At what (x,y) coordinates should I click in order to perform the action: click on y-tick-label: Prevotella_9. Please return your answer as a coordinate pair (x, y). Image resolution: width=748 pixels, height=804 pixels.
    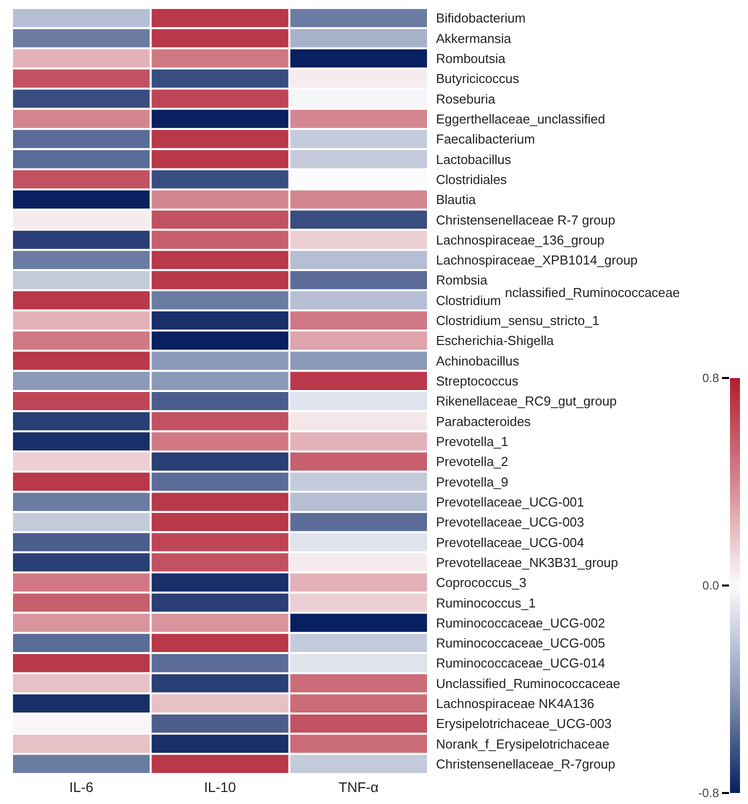
    Looking at the image, I should click on (472, 482).